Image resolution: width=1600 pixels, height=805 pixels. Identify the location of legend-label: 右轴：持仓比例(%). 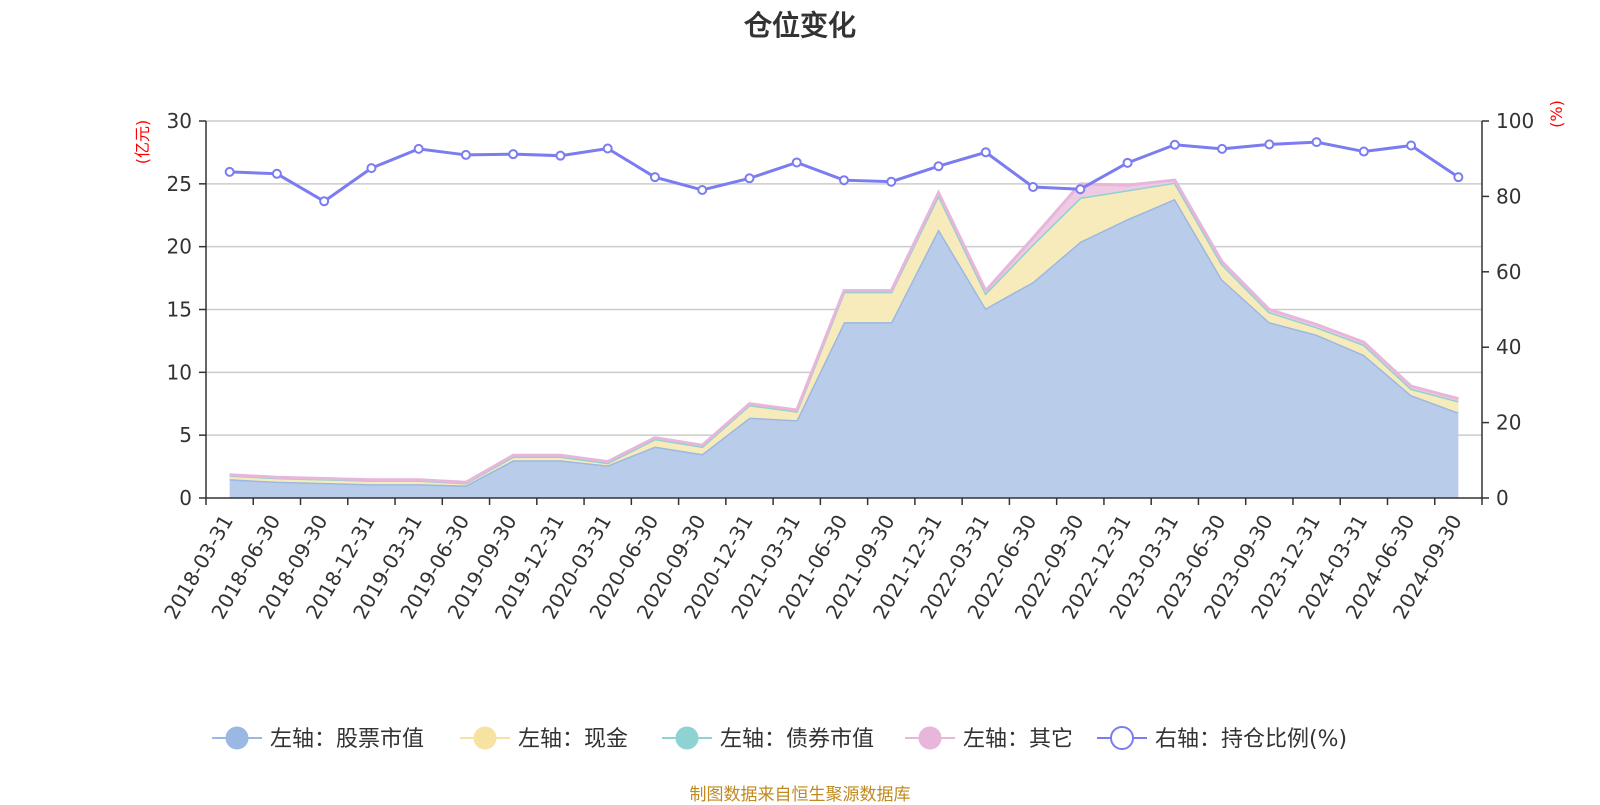
(1251, 739).